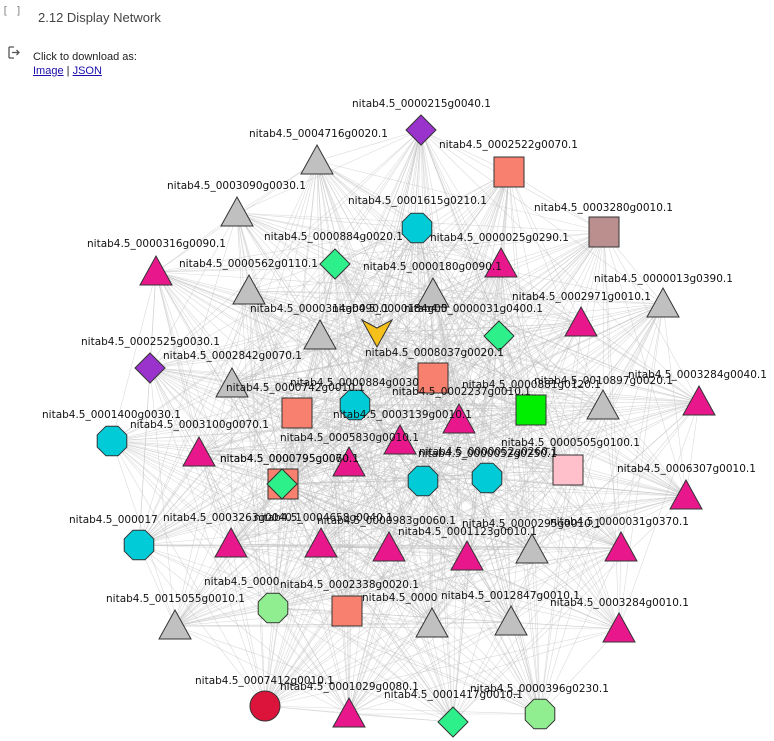 The height and width of the screenshot is (741, 774). What do you see at coordinates (265, 706) in the screenshot?
I see `network-node-circle` at bounding box center [265, 706].